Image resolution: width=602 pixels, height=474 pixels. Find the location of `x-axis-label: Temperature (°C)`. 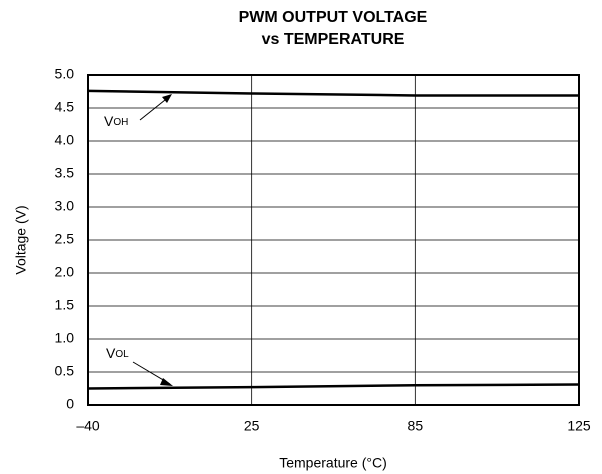

x-axis-label: Temperature (°C) is located at coordinates (333, 463).